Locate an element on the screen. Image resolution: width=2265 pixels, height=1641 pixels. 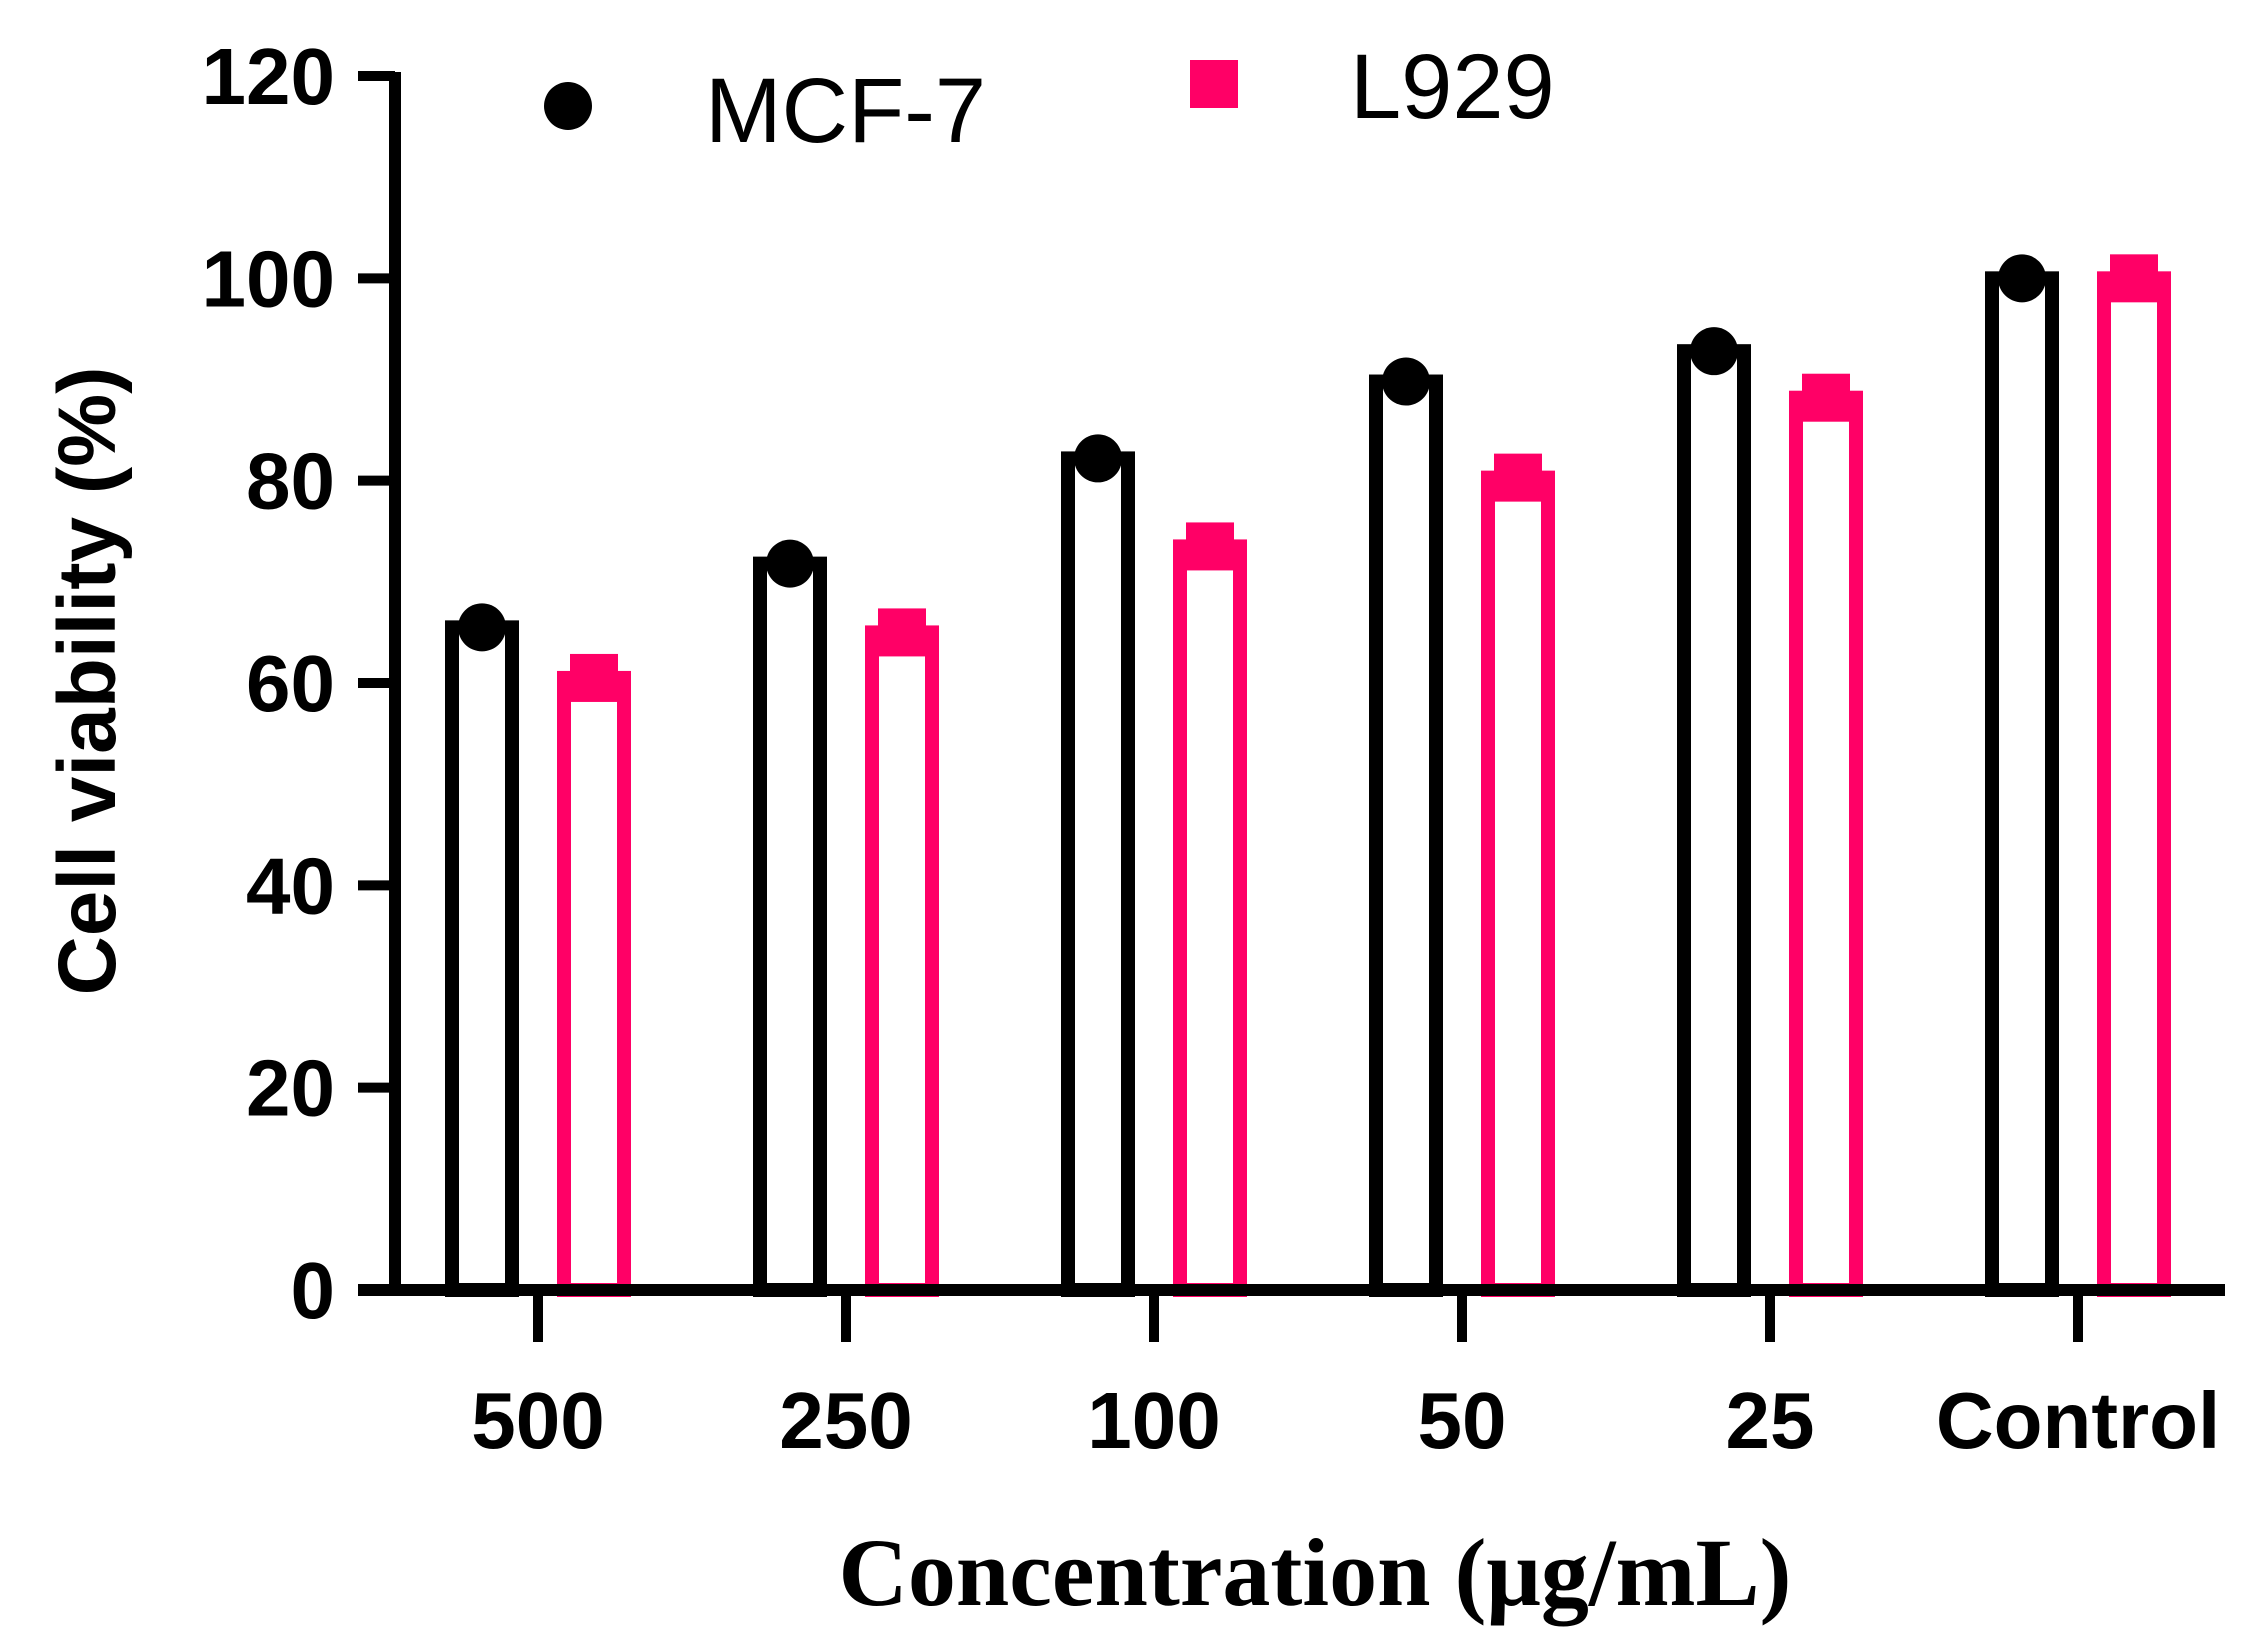
y-tick-label-0: 0 is located at coordinates (313, 1290).